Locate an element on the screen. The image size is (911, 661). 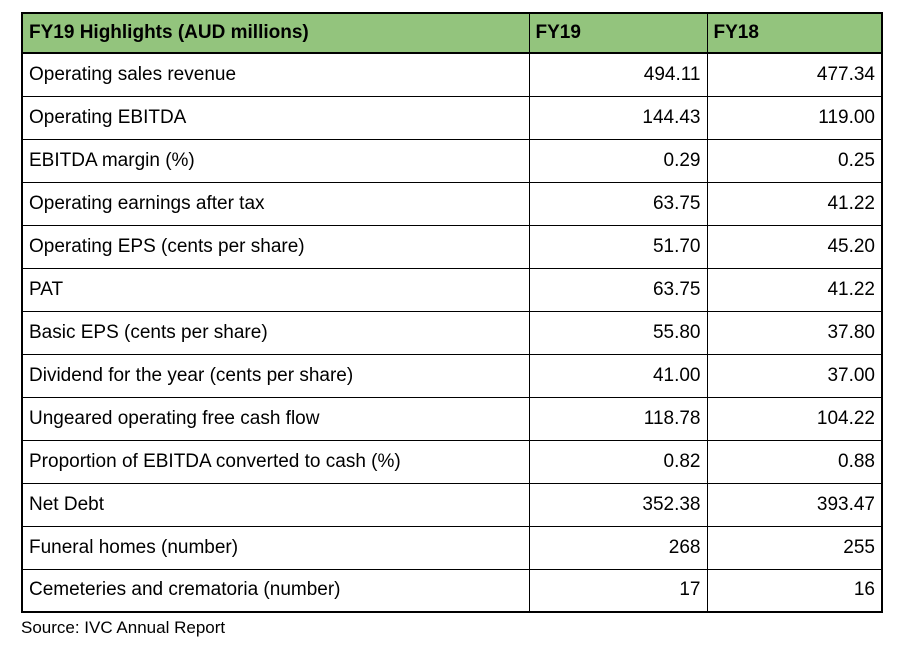
table-row: Funeral homes (number) 268 255 is located at coordinates (452, 547).